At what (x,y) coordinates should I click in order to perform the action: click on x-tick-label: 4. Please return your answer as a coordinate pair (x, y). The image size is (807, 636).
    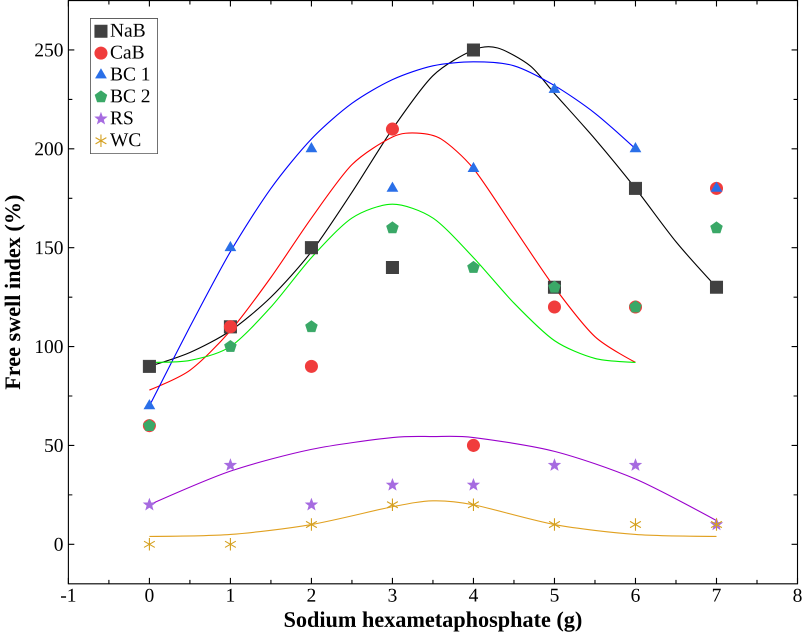
    Looking at the image, I should click on (473, 595).